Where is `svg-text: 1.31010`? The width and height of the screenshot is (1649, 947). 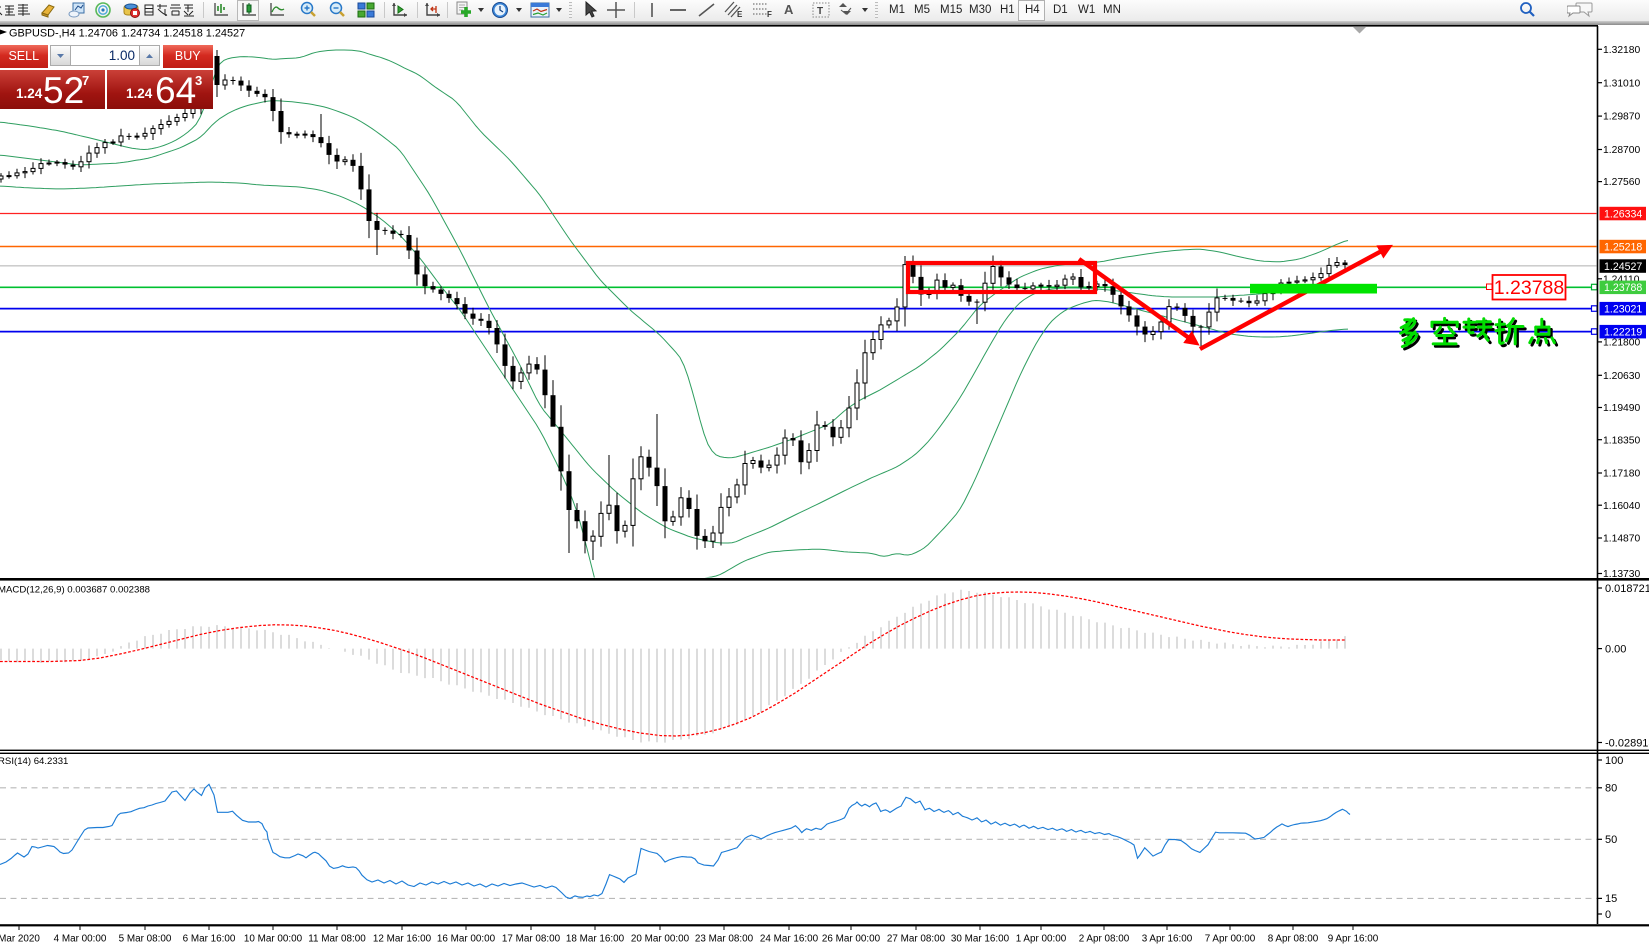
svg-text: 1.31010 is located at coordinates (1621, 83).